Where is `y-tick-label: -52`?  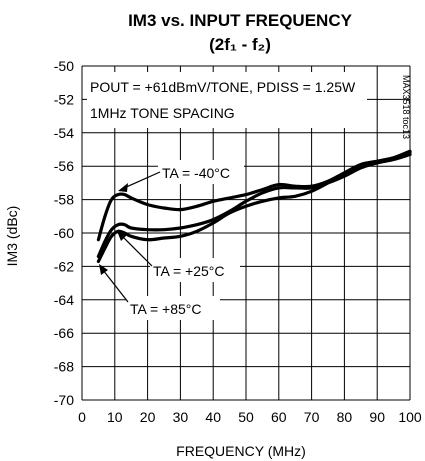
y-tick-label: -52 is located at coordinates (64, 99).